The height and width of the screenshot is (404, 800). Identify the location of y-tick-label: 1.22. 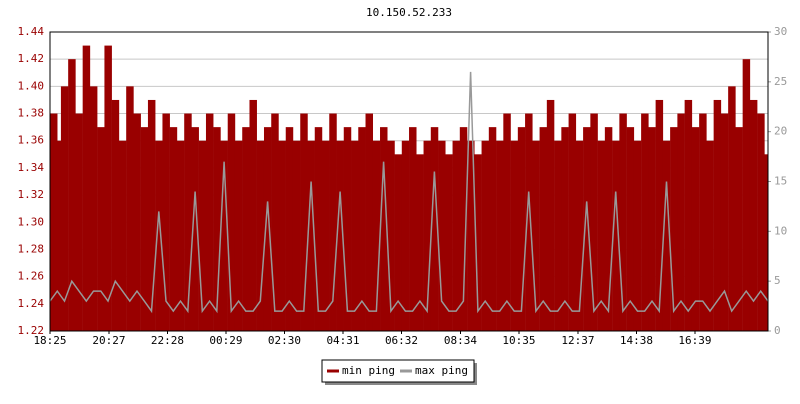
(31, 330).